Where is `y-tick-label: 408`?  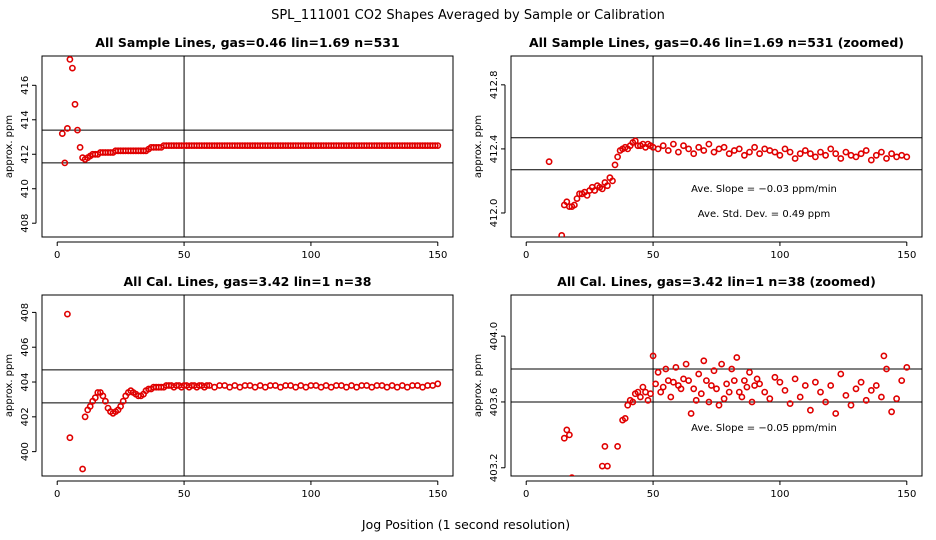 y-tick-label: 408 is located at coordinates (25, 312).